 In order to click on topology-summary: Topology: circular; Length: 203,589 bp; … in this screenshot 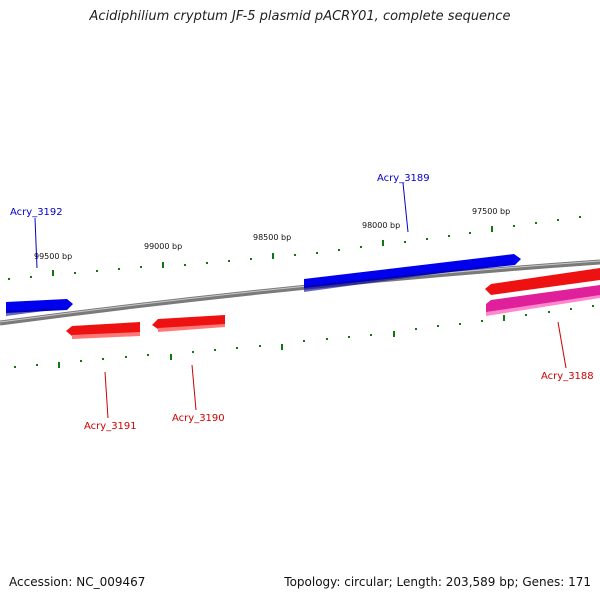, I will do `click(437, 582)`.